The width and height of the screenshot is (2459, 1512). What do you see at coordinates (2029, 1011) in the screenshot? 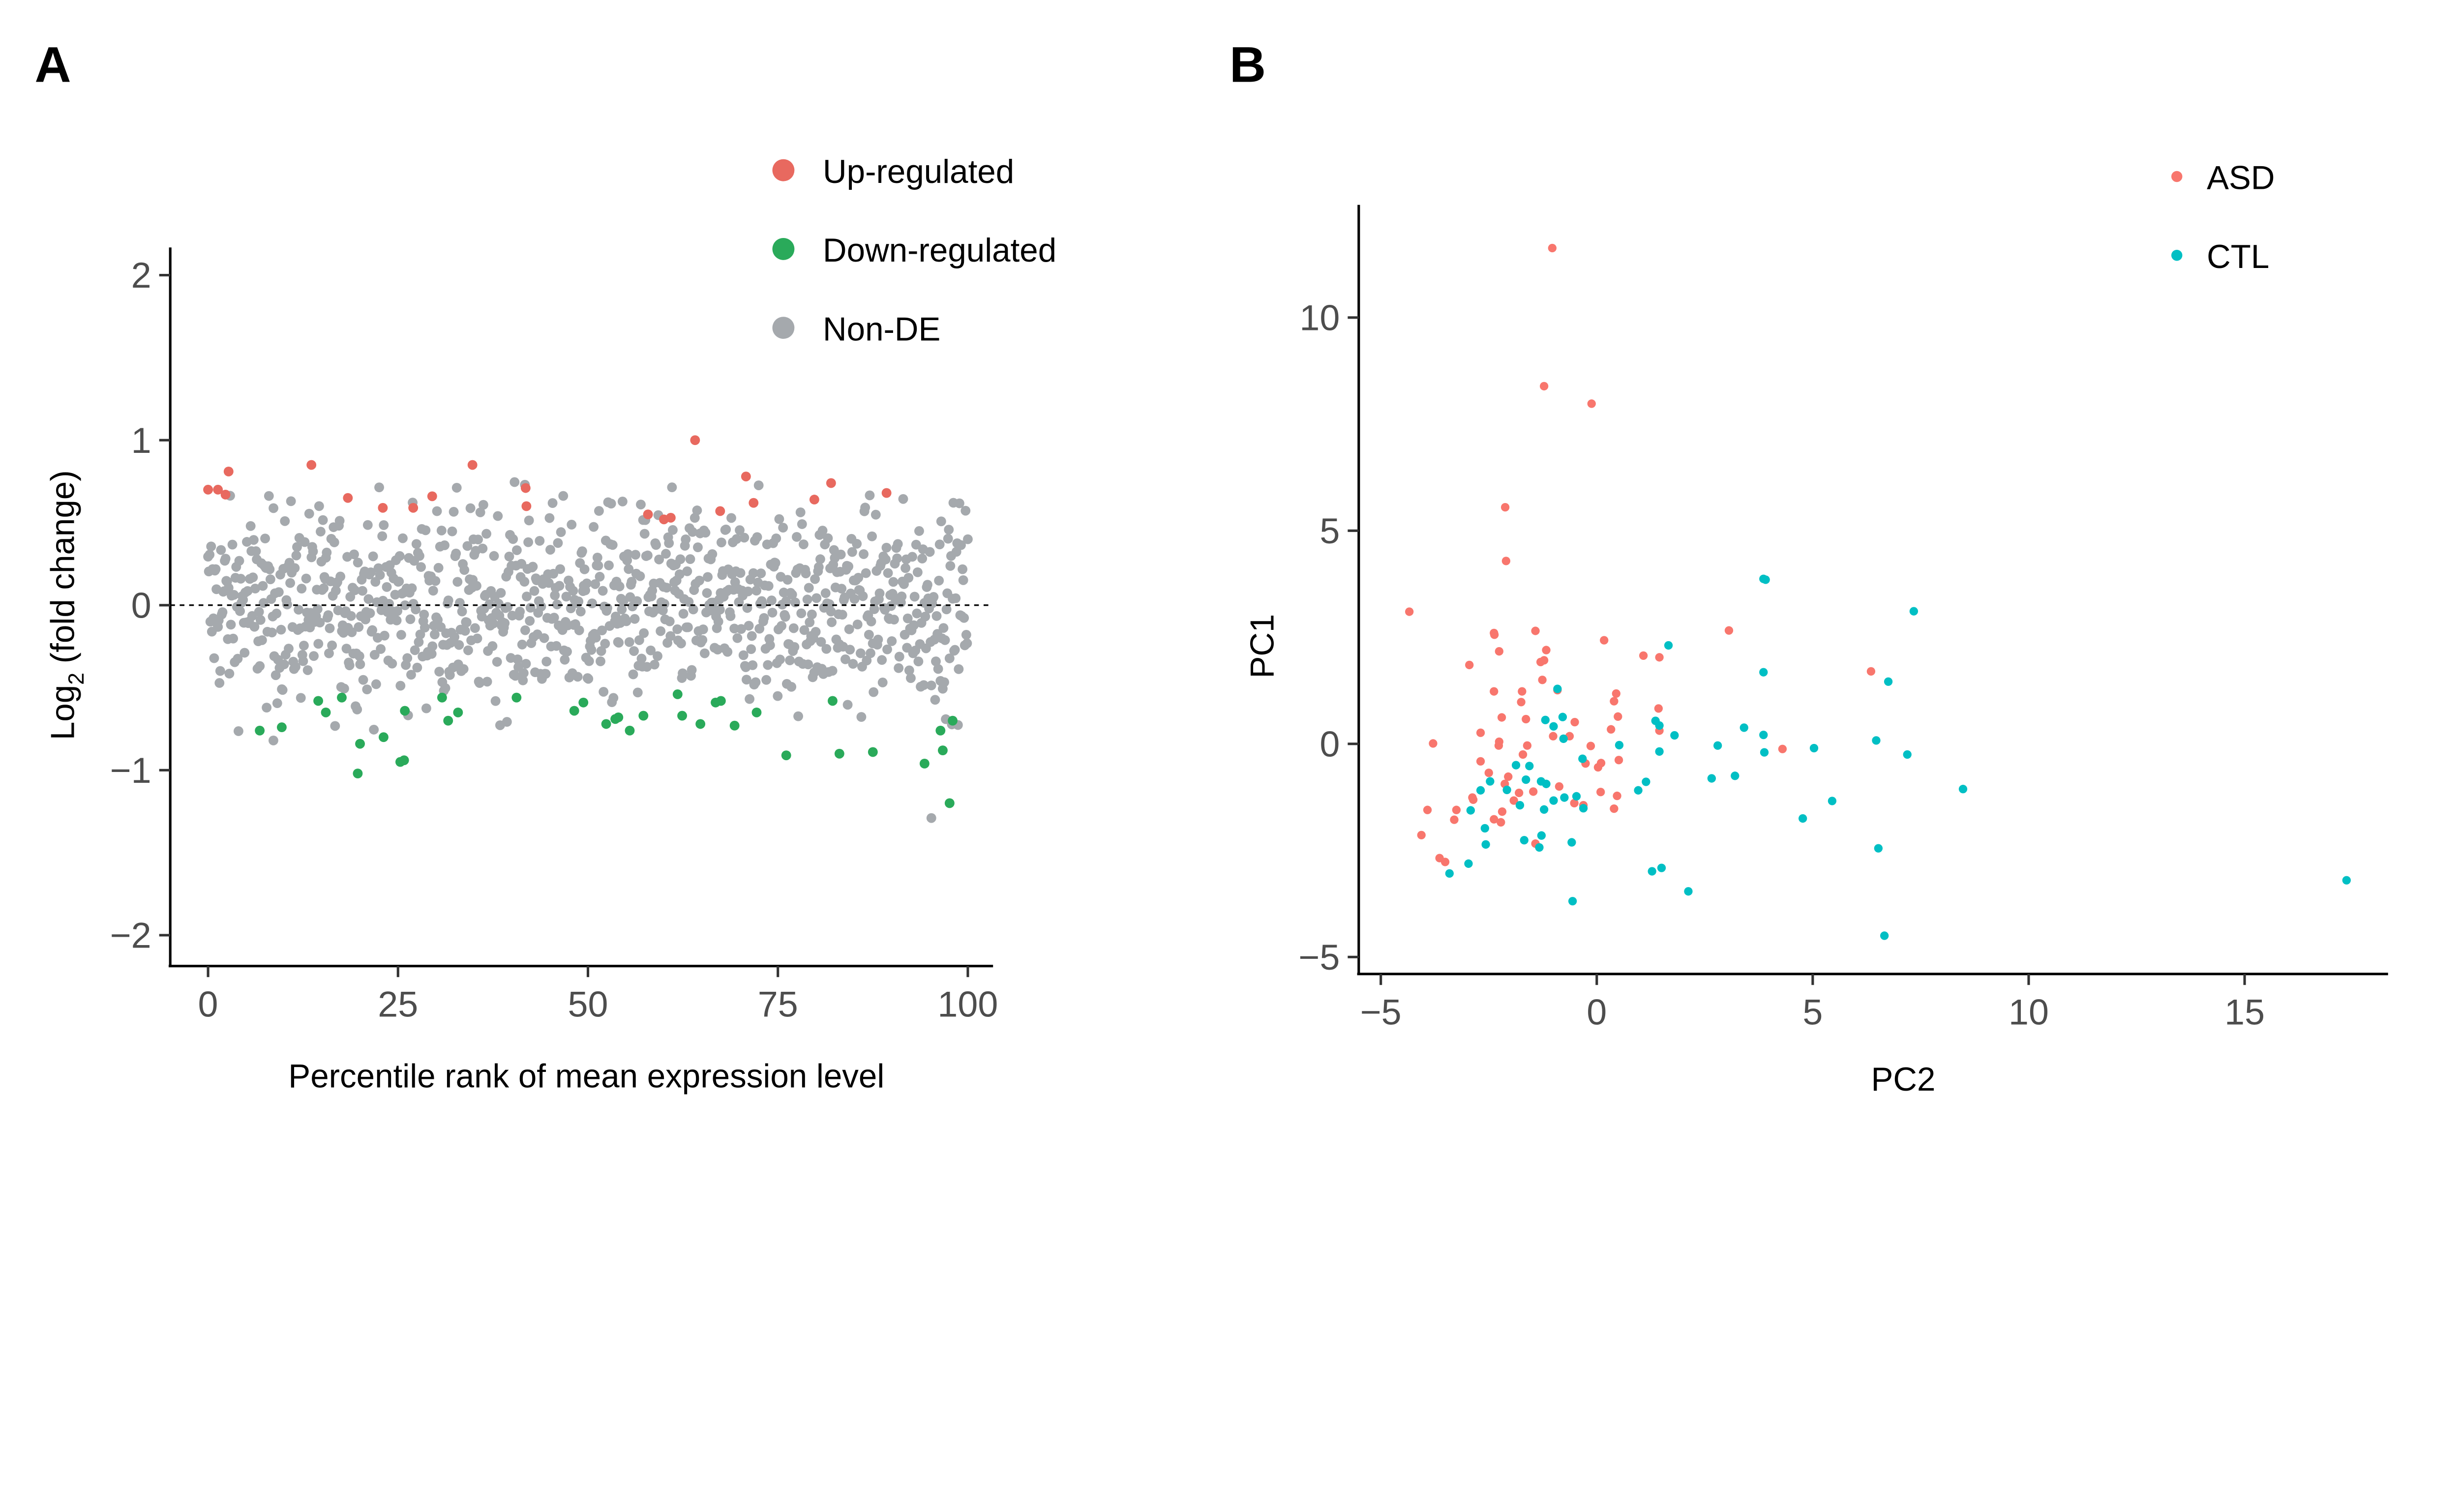
I see `x-tick-label: 10` at bounding box center [2029, 1011].